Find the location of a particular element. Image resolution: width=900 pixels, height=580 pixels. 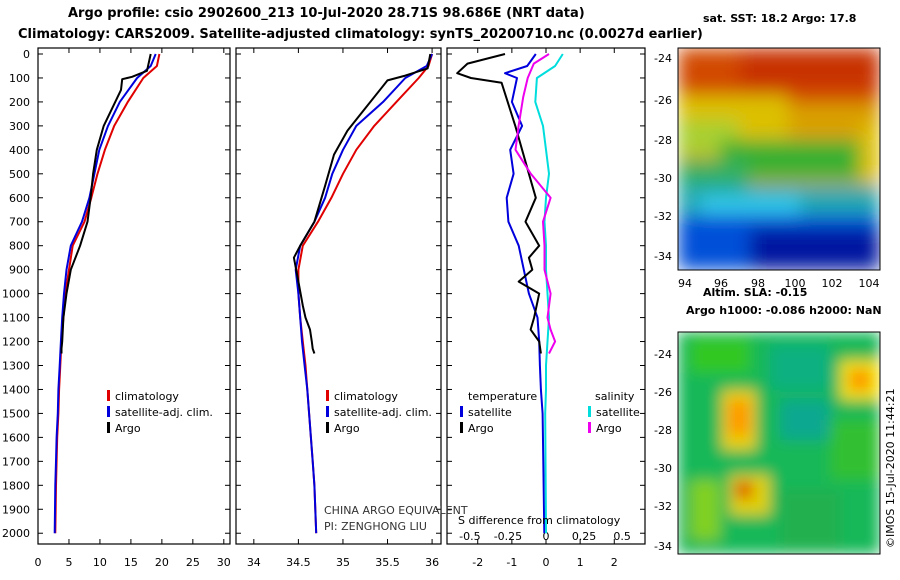

depth-tick-label: 400 is located at coordinates (19, 150).